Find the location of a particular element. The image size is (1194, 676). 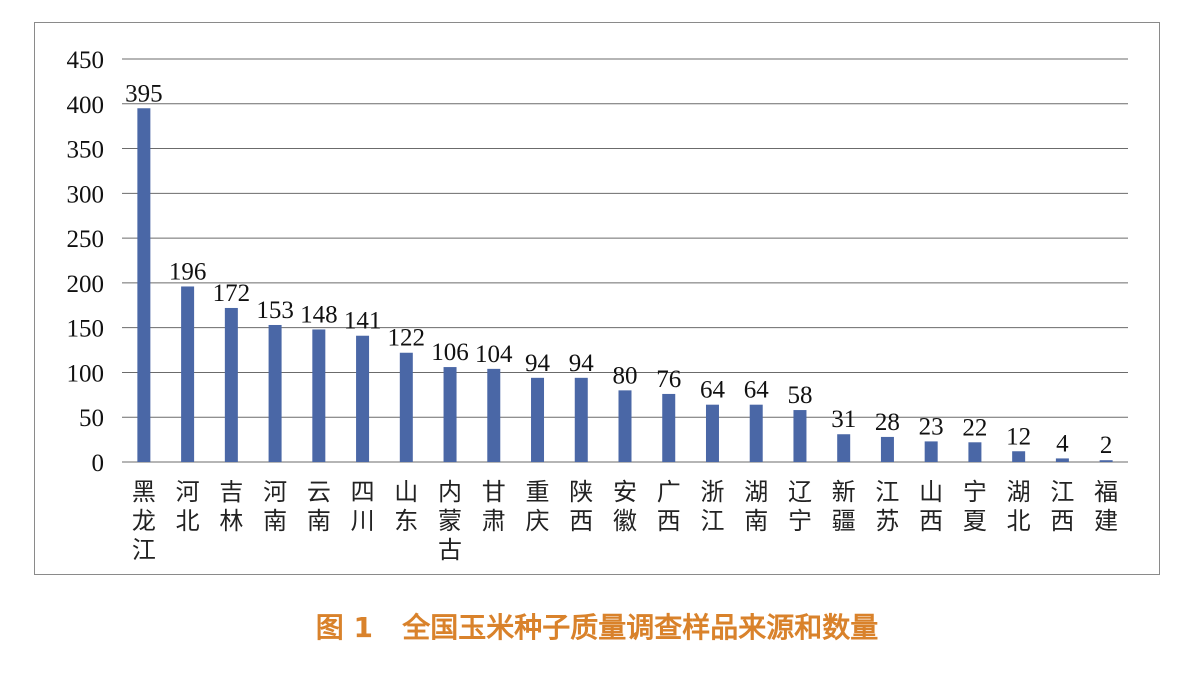

y-tick-label: 100 is located at coordinates (86, 373).